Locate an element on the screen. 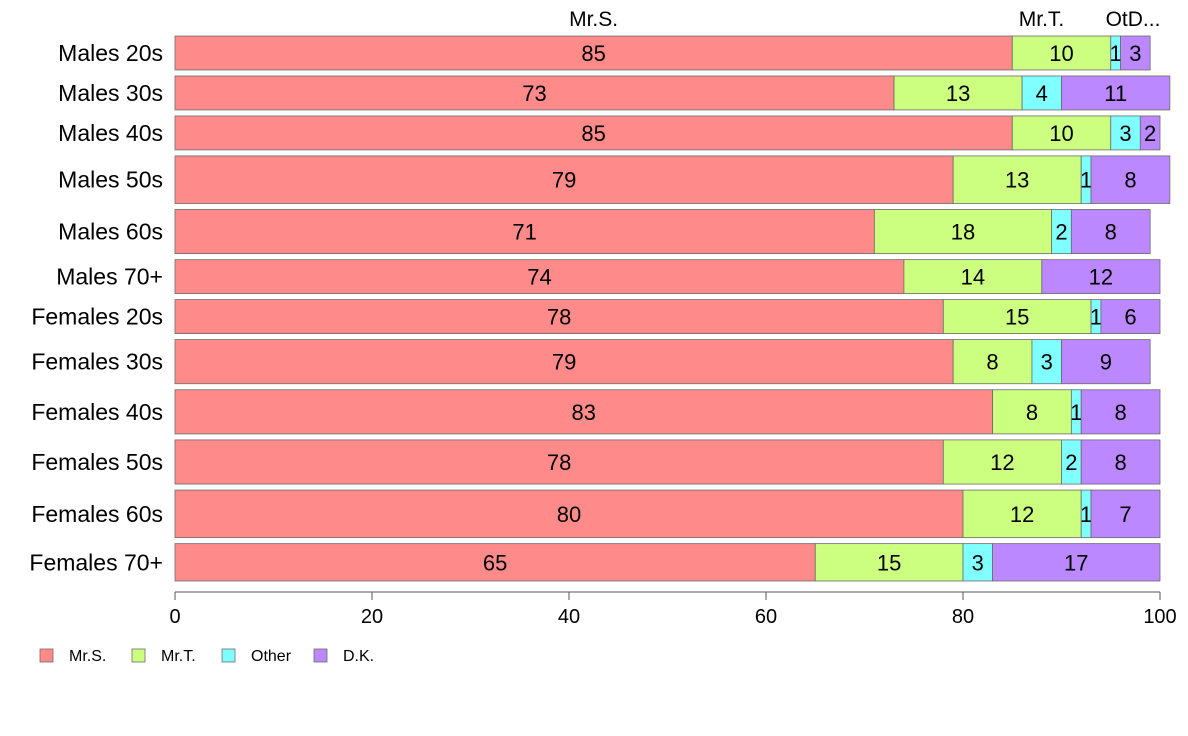 This screenshot has height=736, width=1188. data-label-females-30s-mr-t: 8 is located at coordinates (992, 362).